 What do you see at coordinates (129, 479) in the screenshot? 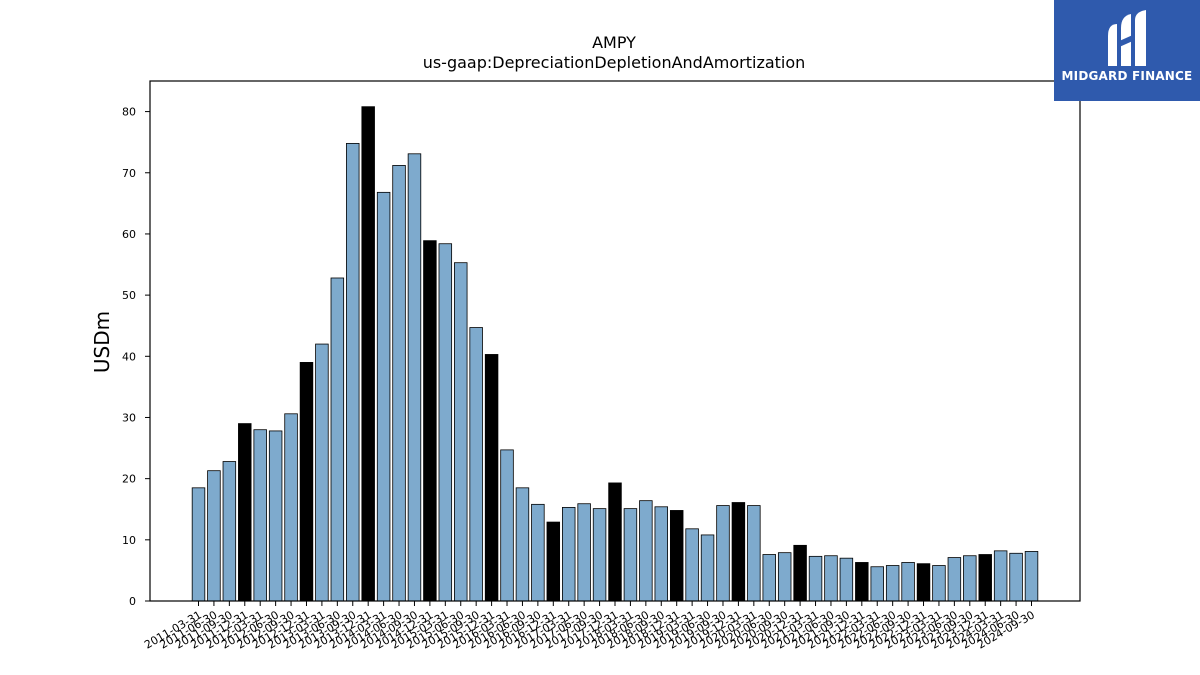
I see `y-tick-label: 20` at bounding box center [129, 479].